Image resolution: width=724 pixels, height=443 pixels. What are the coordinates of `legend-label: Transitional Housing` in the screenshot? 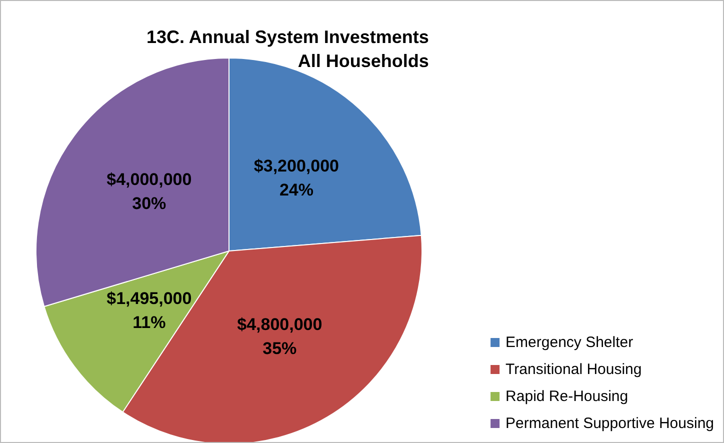 It's located at (574, 369).